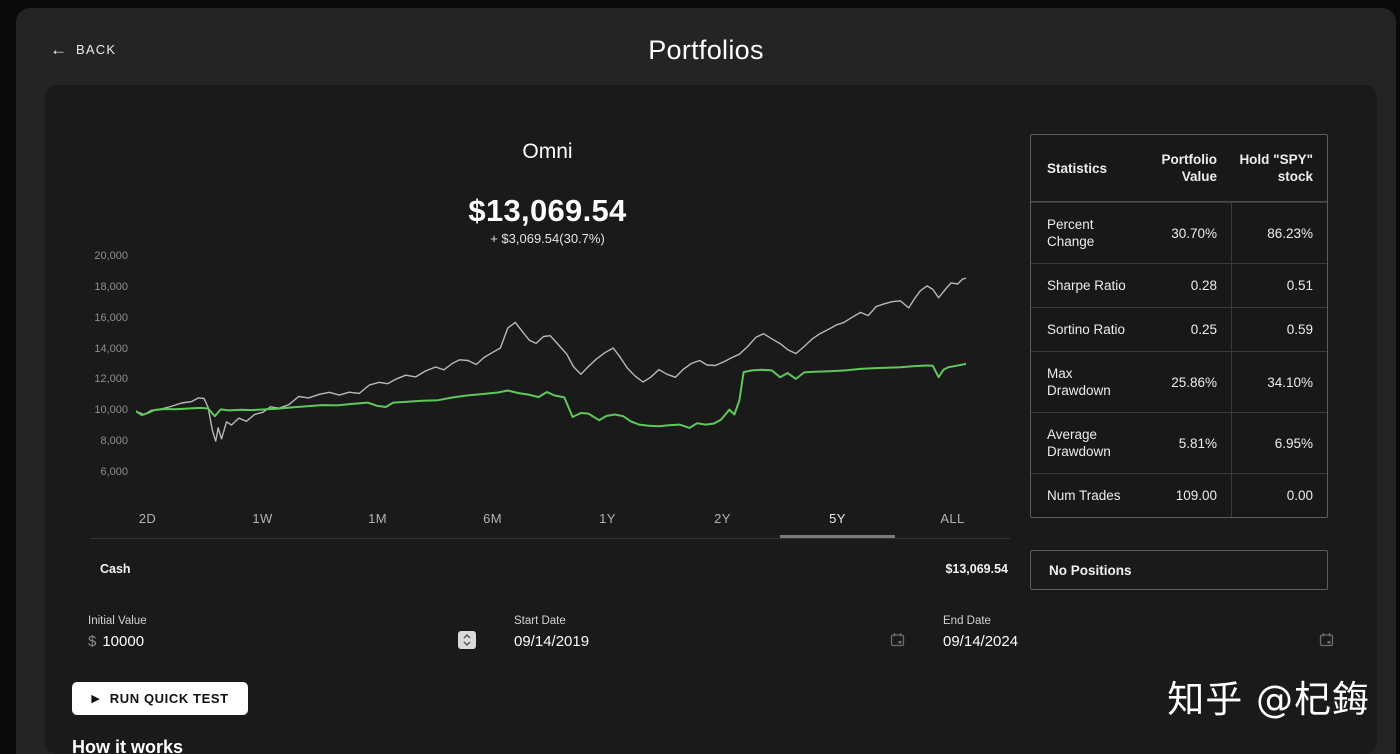 The width and height of the screenshot is (1400, 754). Describe the element at coordinates (552, 641) in the screenshot. I see `start-date-input: 09/14/2019` at that location.